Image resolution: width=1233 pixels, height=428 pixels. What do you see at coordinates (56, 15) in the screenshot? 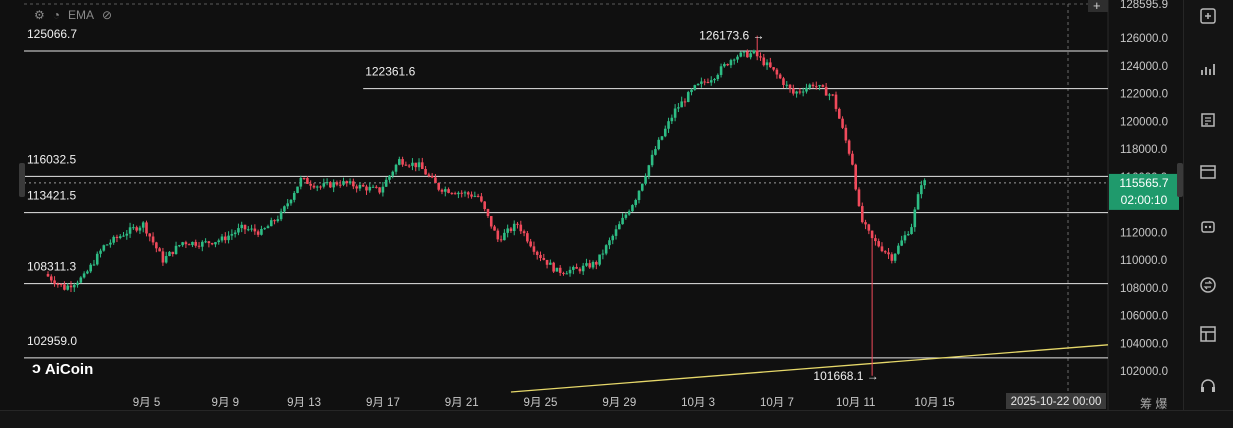
I see `bell-icon: ◔` at bounding box center [56, 15].